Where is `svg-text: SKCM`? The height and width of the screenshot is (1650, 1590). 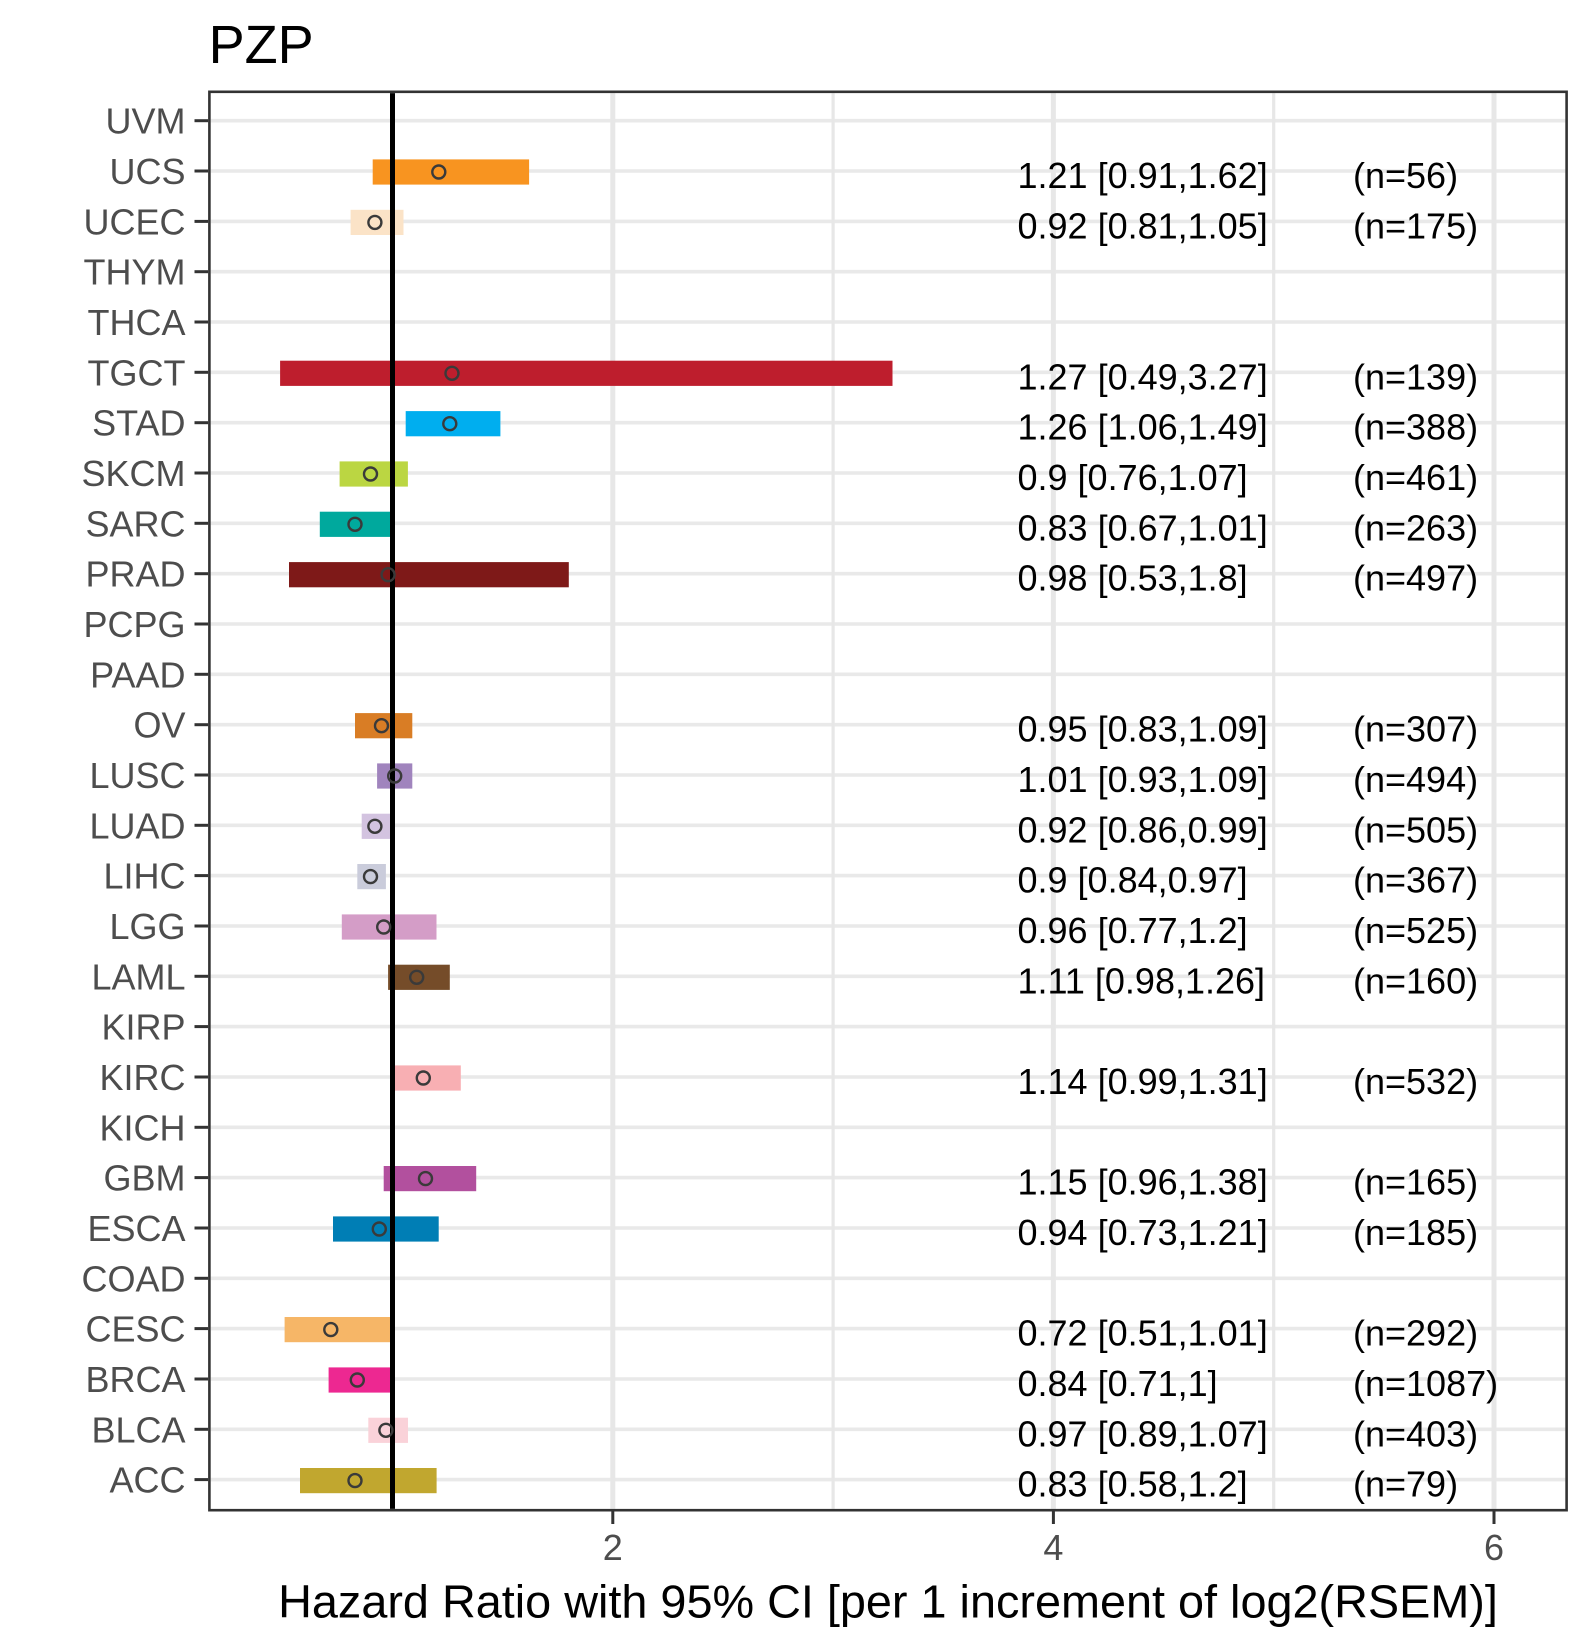 svg-text: SKCM is located at coordinates (133, 473).